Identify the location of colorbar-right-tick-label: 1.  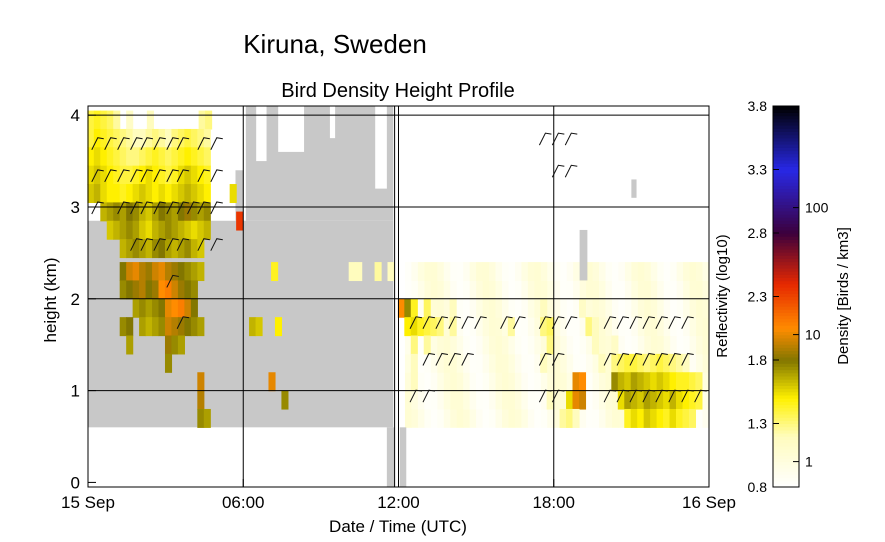
(809, 462).